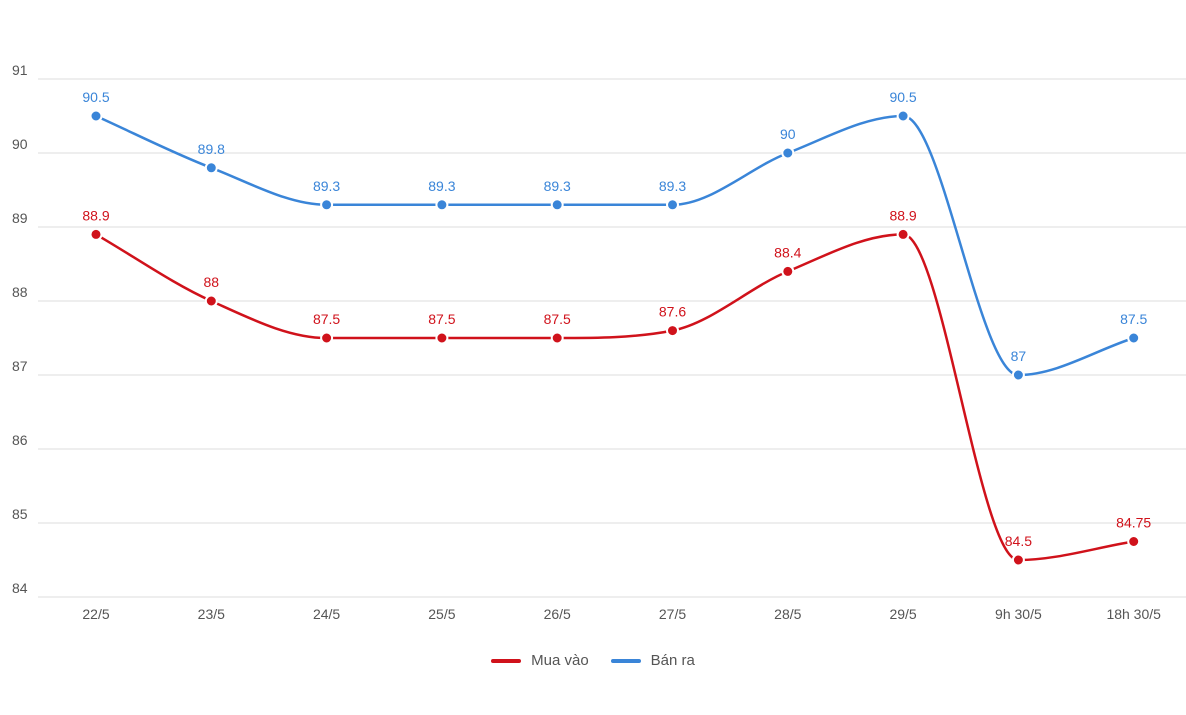  Describe the element at coordinates (902, 614) in the screenshot. I see `x-tick-label: 29/5` at that location.